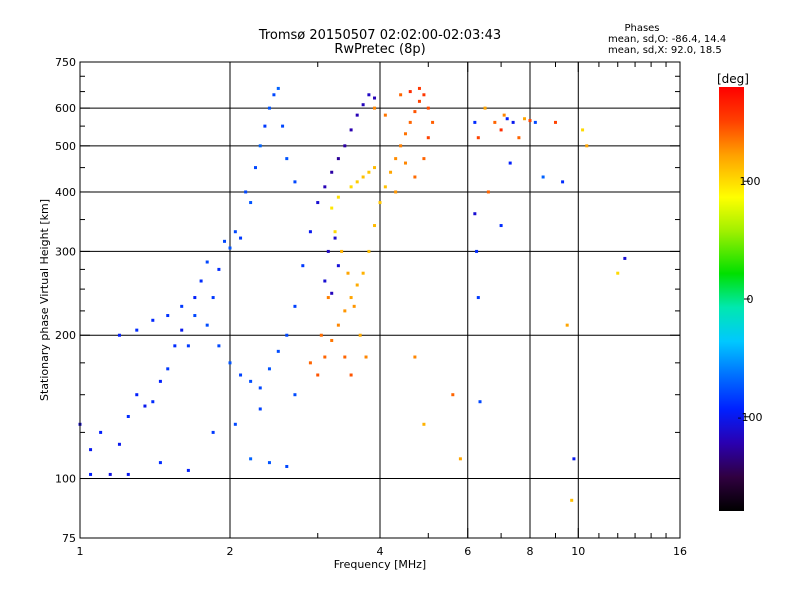  I want to click on y-tick-labels: 75 100 200 300 400 500 600 750, so click(65, 300).